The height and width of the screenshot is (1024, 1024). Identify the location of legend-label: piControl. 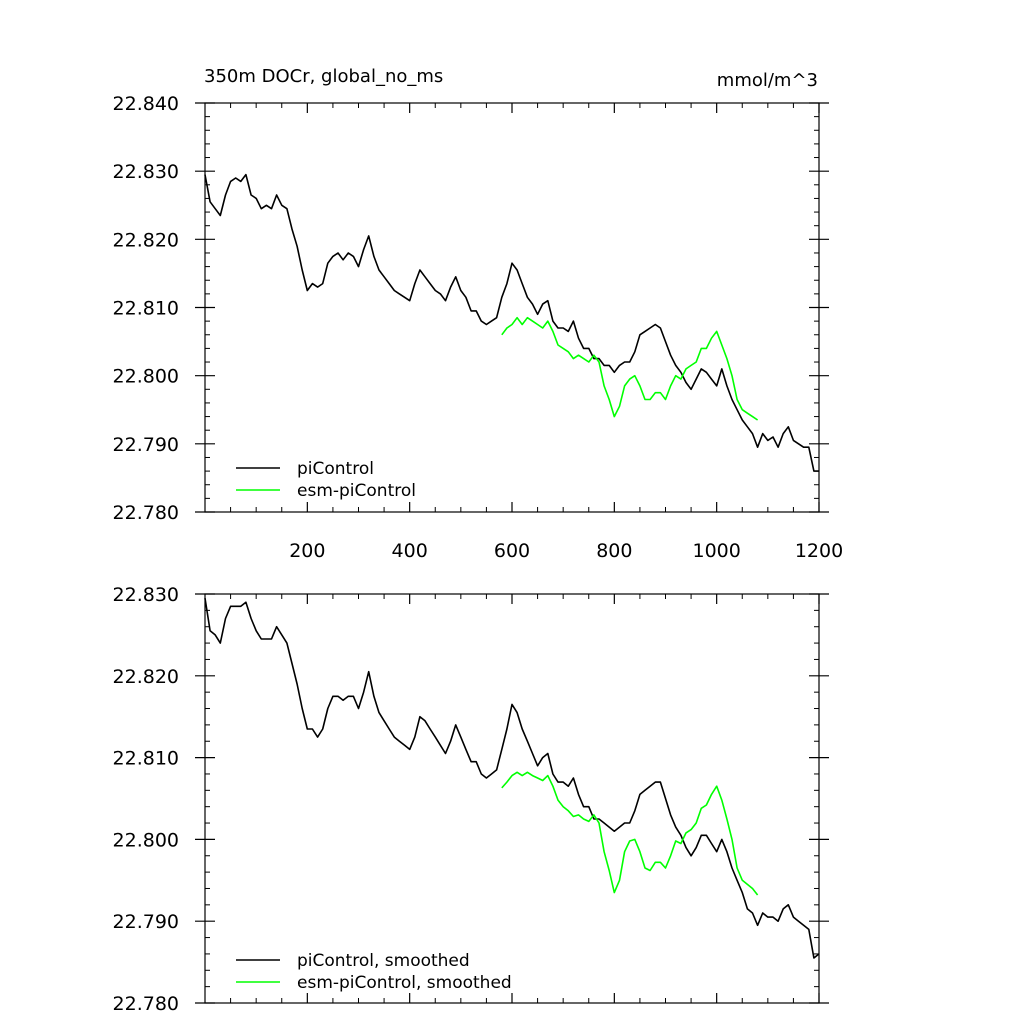
(335, 469).